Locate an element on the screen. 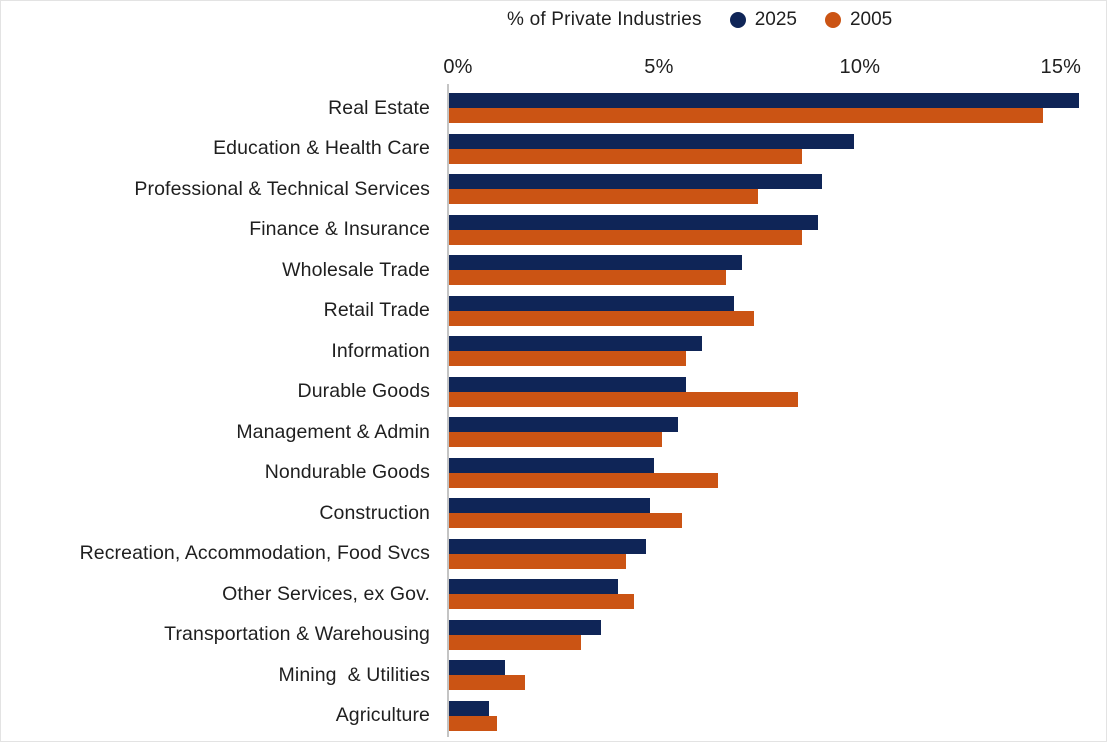 The height and width of the screenshot is (742, 1107). category-row: Transportation & Warehousing is located at coordinates (546, 635).